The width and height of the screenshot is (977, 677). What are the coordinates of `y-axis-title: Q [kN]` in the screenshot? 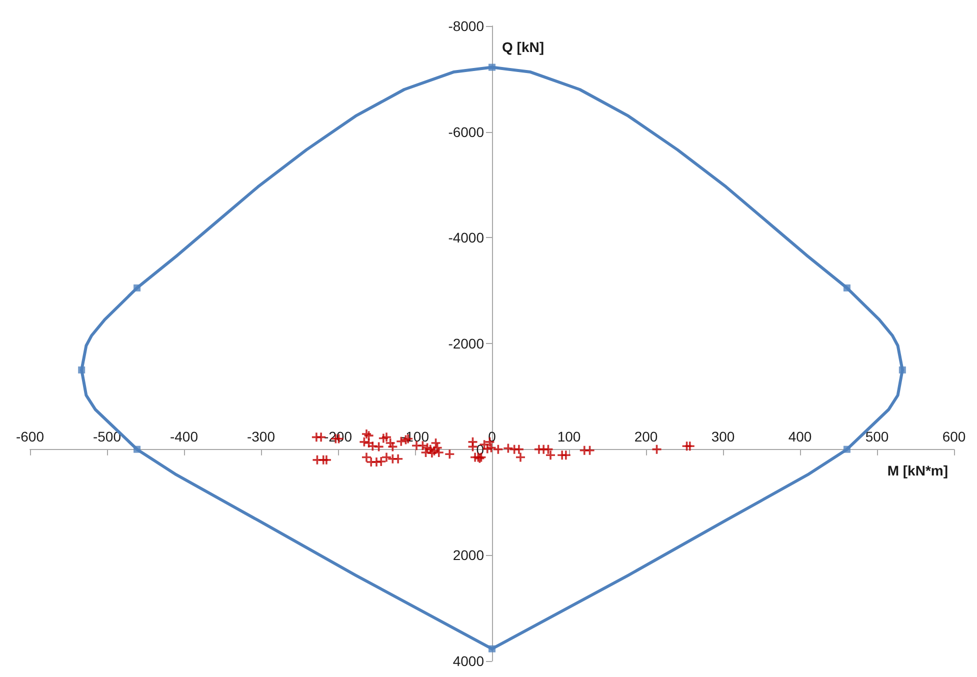 It's located at (523, 47).